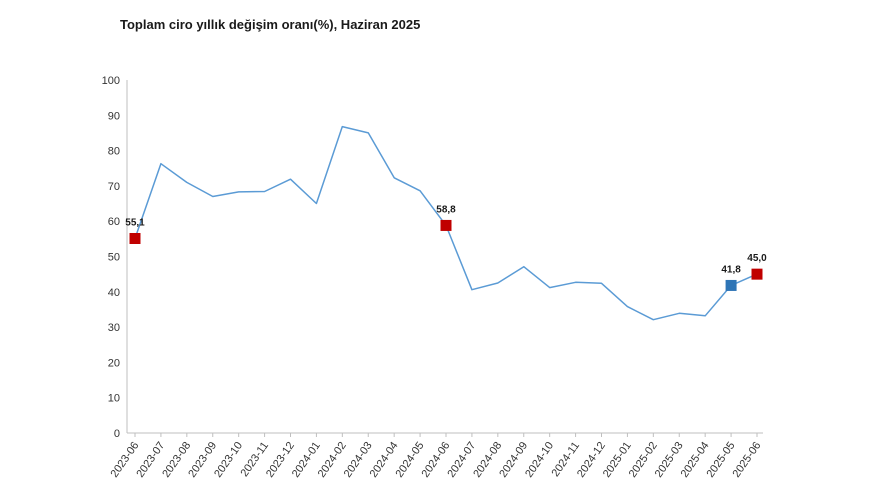 The width and height of the screenshot is (880, 495). I want to click on y-tick-label: 0, so click(117, 434).